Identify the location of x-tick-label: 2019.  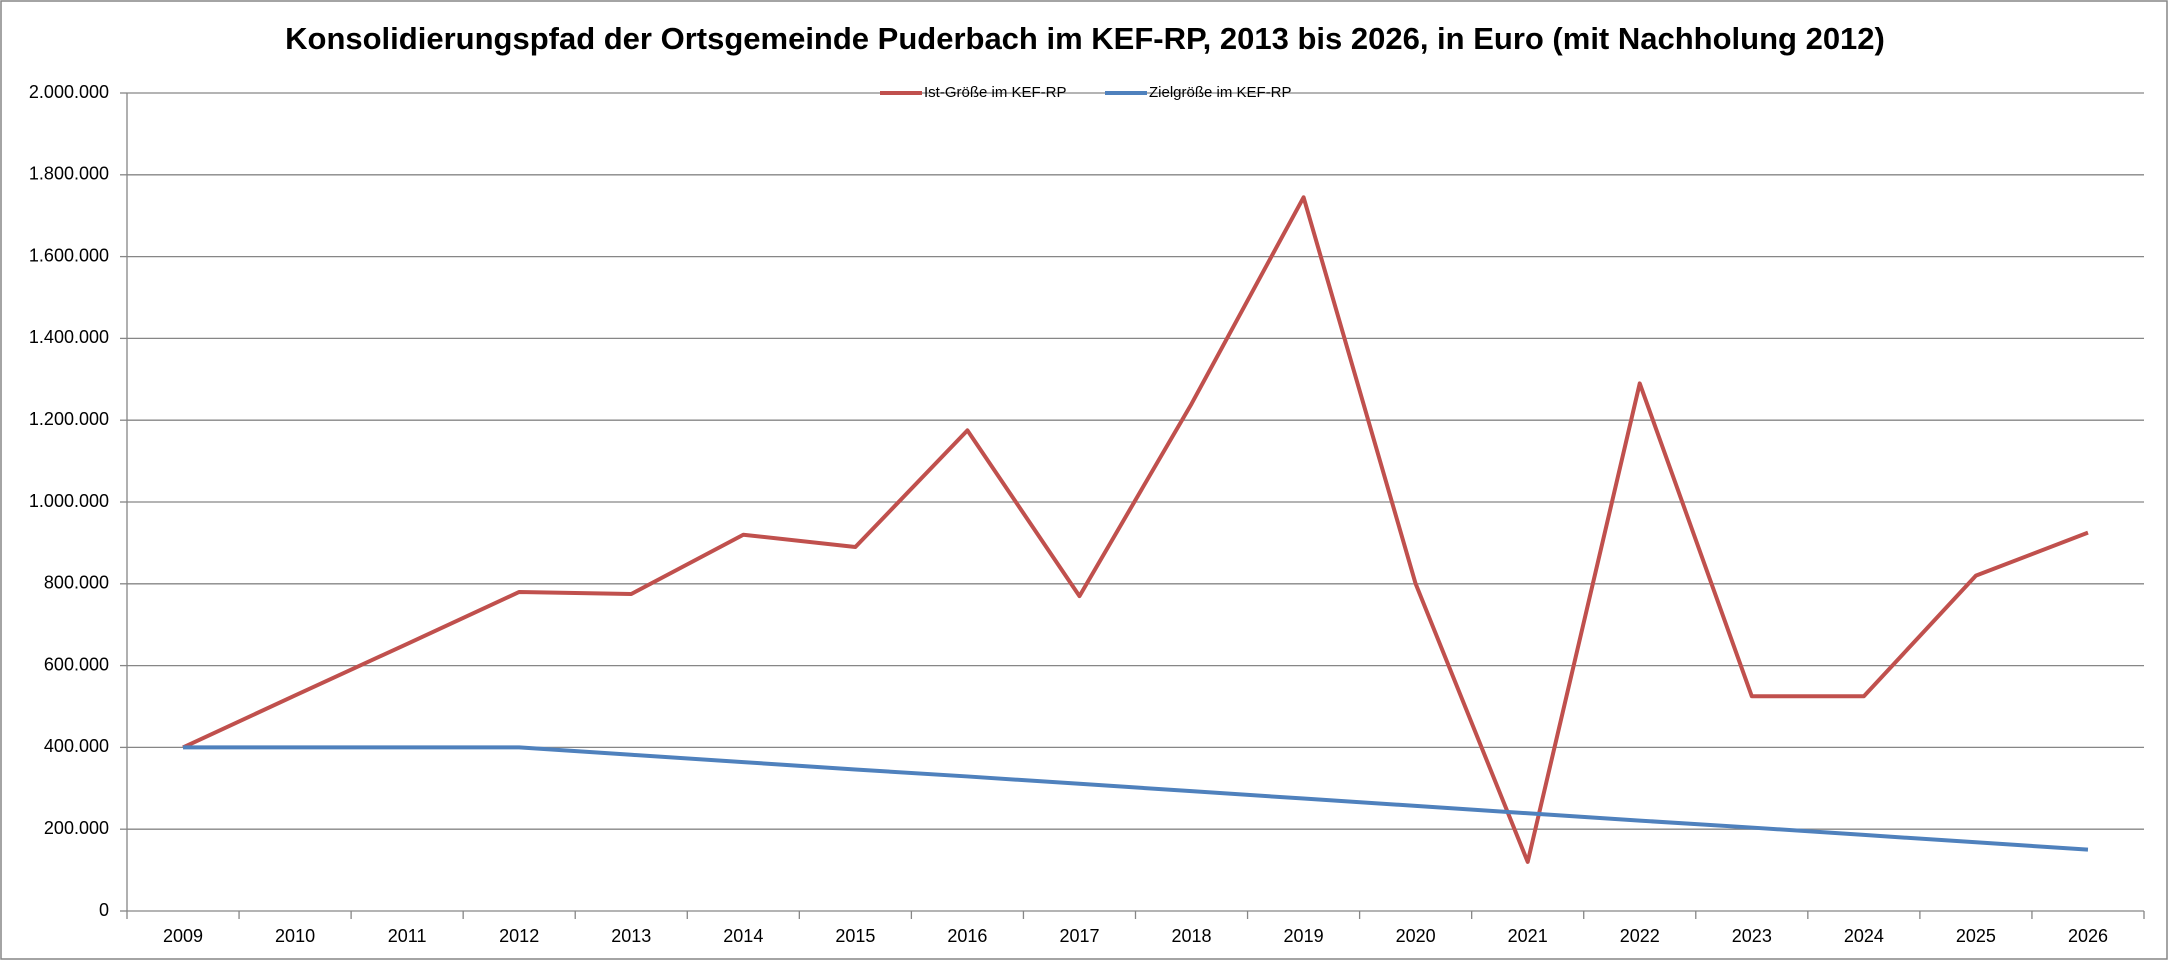
(1304, 936).